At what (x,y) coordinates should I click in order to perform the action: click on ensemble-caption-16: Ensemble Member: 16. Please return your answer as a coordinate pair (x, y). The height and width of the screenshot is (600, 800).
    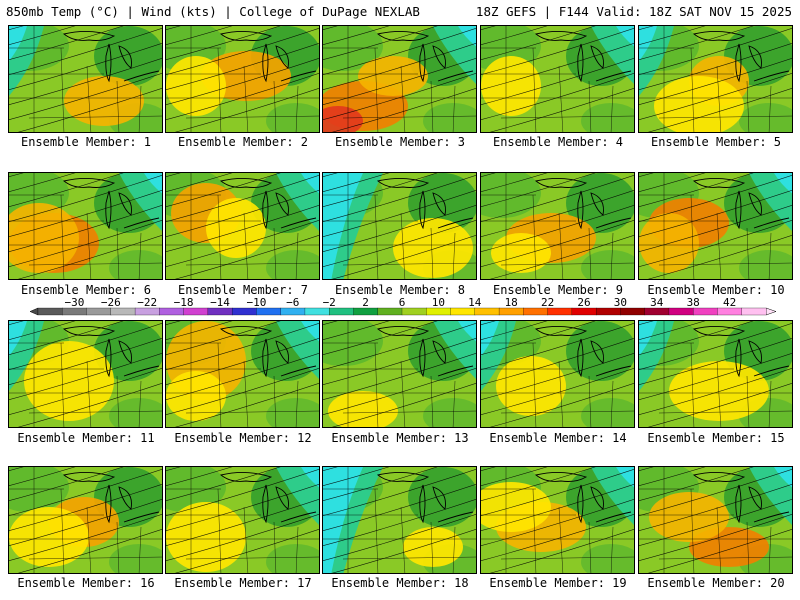
    Looking at the image, I should click on (86, 583).